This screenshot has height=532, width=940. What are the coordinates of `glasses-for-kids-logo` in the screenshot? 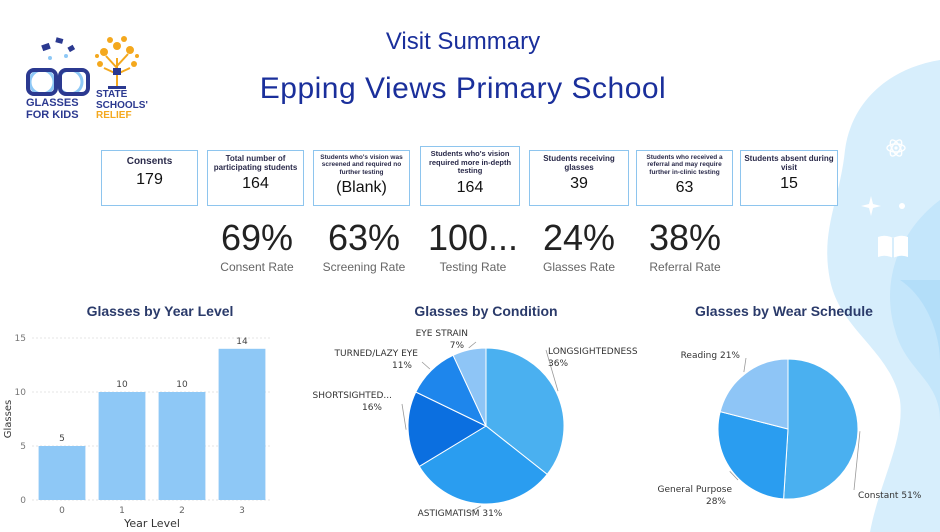 It's located at (58, 66).